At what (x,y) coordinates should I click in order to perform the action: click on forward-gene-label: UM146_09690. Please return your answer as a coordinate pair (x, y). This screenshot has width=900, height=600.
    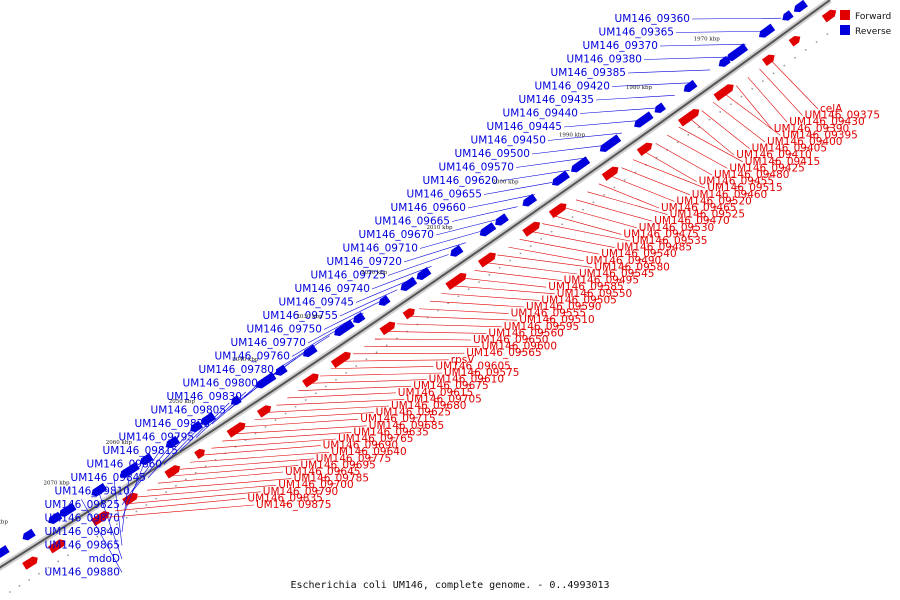
    Looking at the image, I should click on (360, 446).